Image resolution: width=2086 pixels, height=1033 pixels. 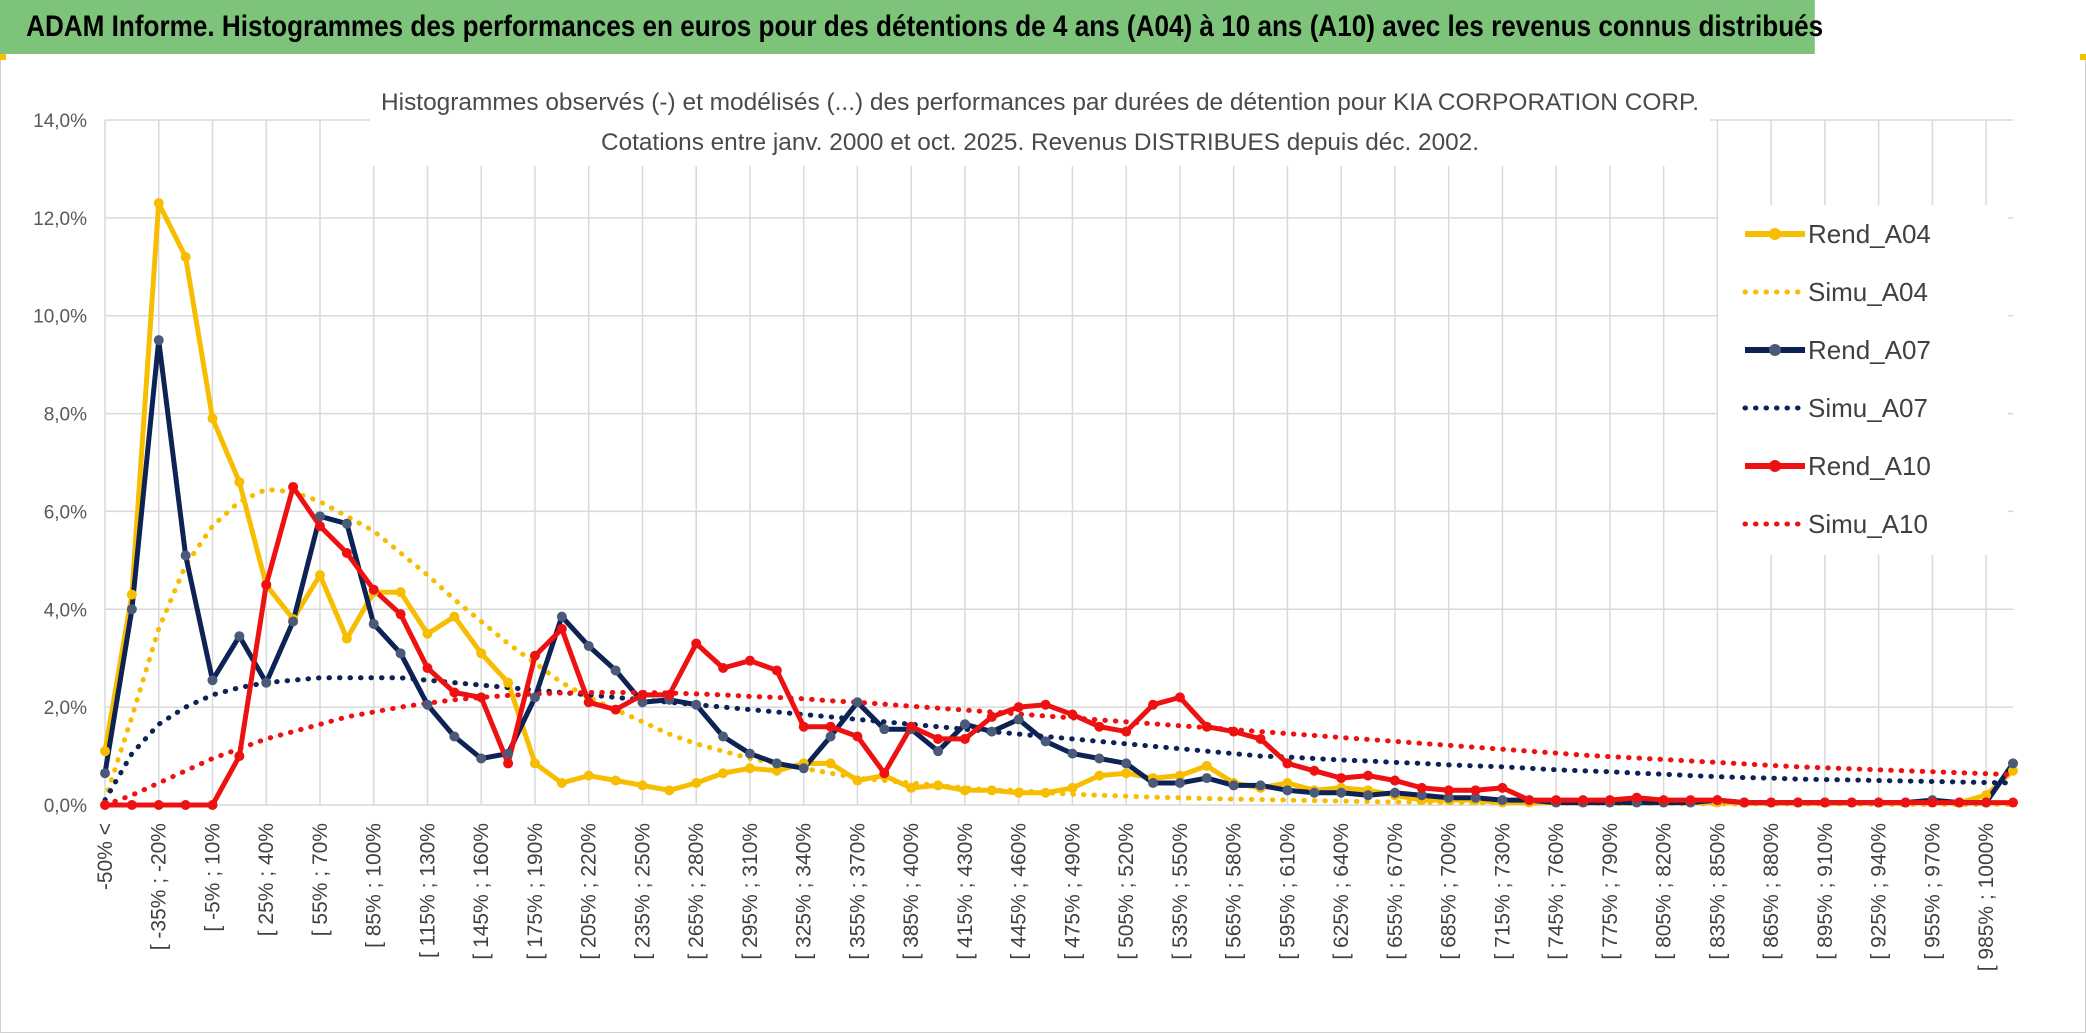 I want to click on legend-marker-Rend_A07, so click(x=1775, y=350).